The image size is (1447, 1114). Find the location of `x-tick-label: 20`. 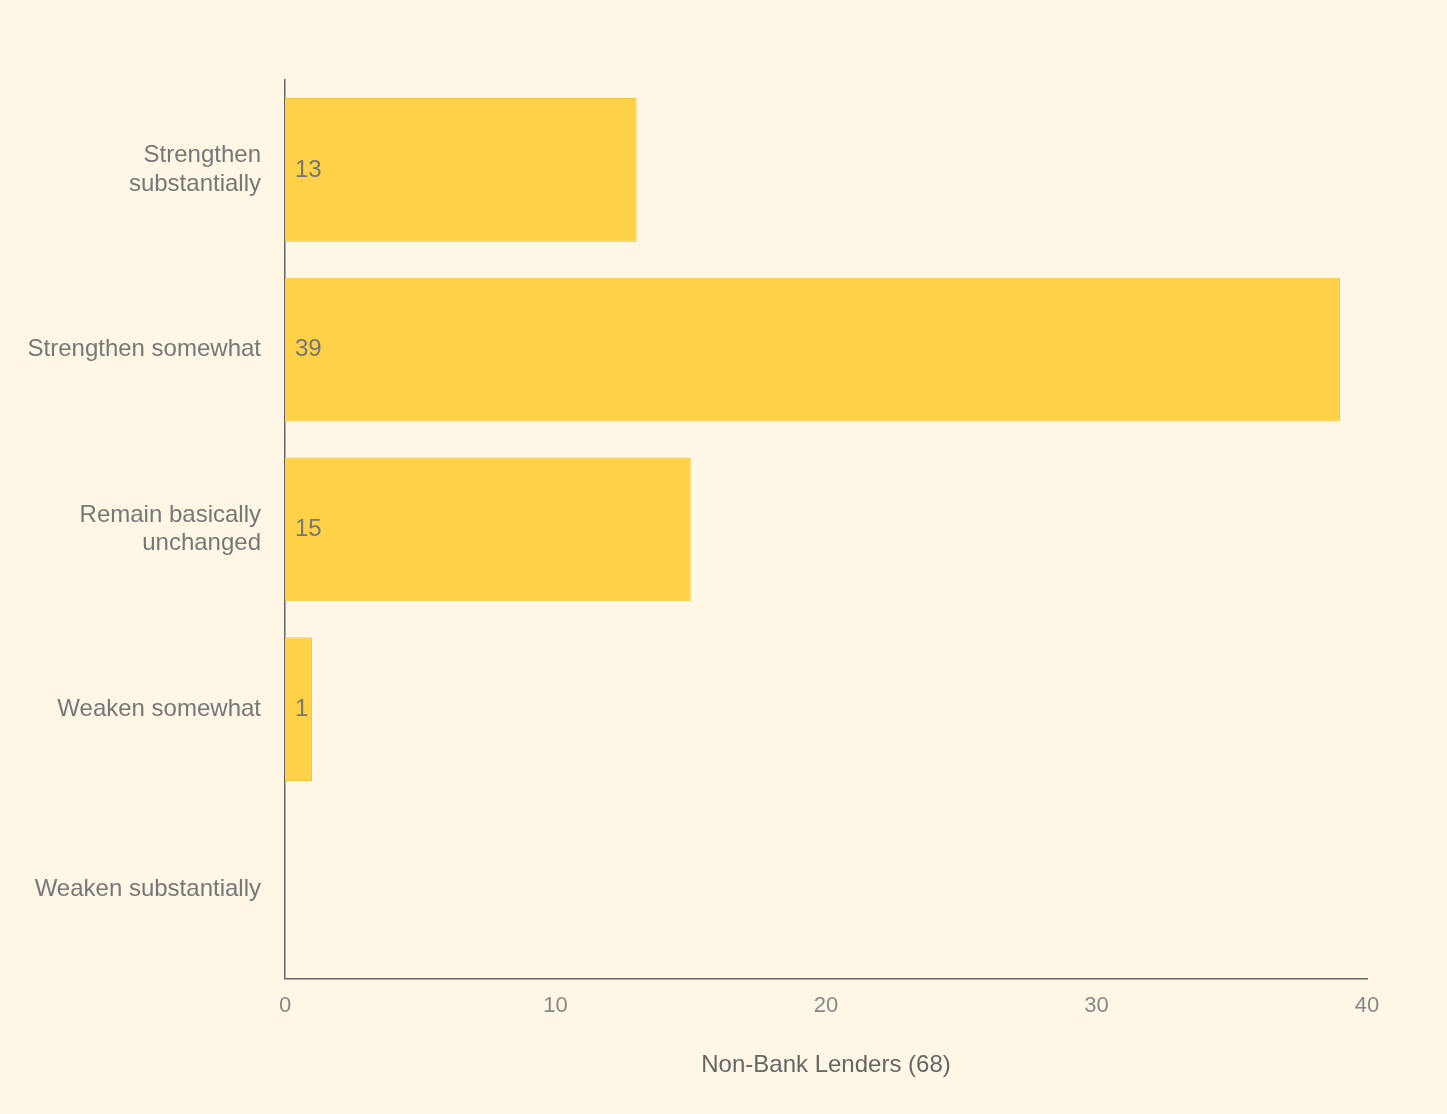

x-tick-label: 20 is located at coordinates (826, 1005).